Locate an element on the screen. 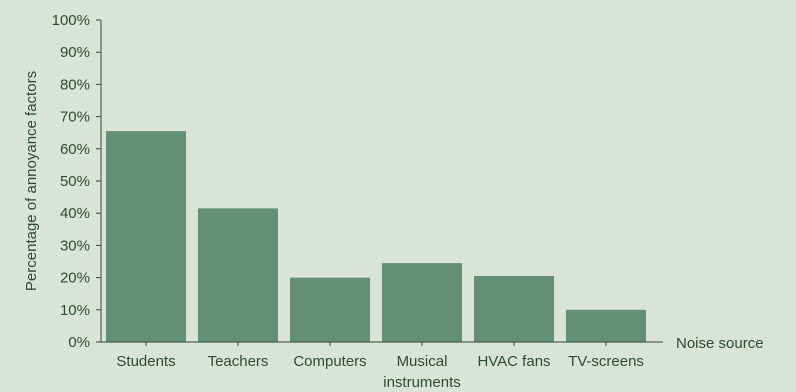 The width and height of the screenshot is (796, 392). y-axis-title: Percentage of annoyance factors is located at coordinates (31, 181).